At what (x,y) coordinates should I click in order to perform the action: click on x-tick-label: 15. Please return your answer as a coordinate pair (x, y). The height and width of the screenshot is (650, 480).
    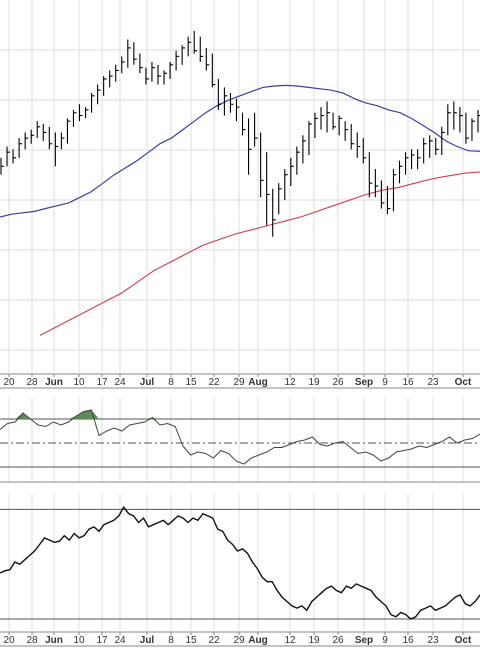
    Looking at the image, I should click on (191, 640).